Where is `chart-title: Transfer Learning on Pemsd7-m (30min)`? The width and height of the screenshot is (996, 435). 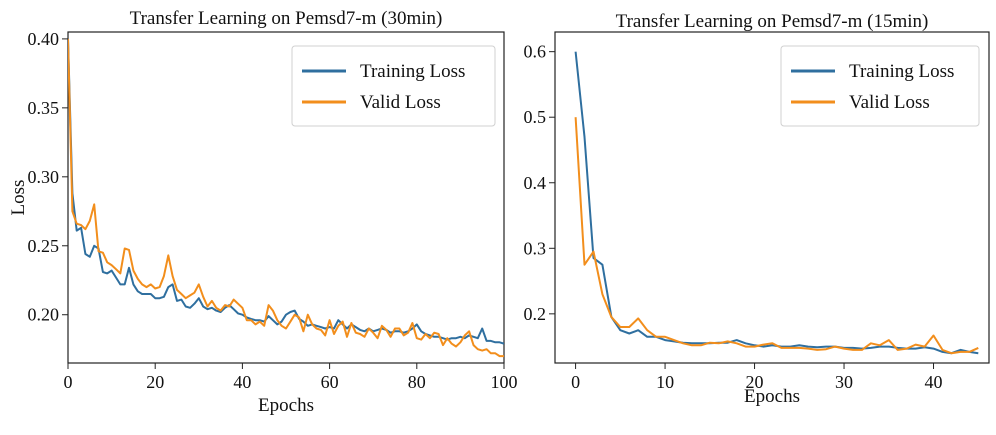
chart-title: Transfer Learning on Pemsd7-m (30min) is located at coordinates (286, 18).